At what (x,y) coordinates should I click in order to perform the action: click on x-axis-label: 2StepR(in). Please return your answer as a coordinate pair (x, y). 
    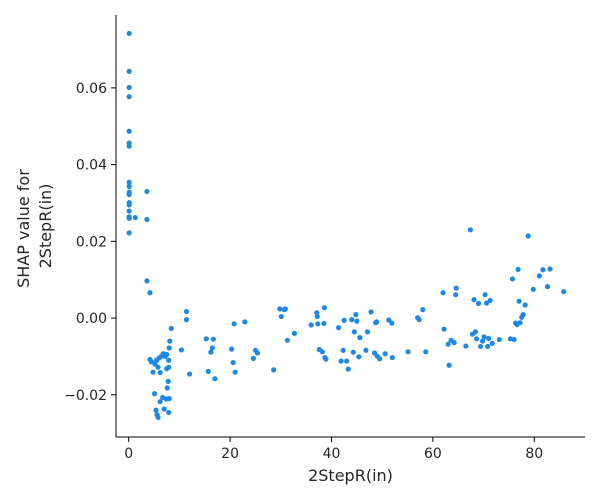
    Looking at the image, I should click on (350, 475).